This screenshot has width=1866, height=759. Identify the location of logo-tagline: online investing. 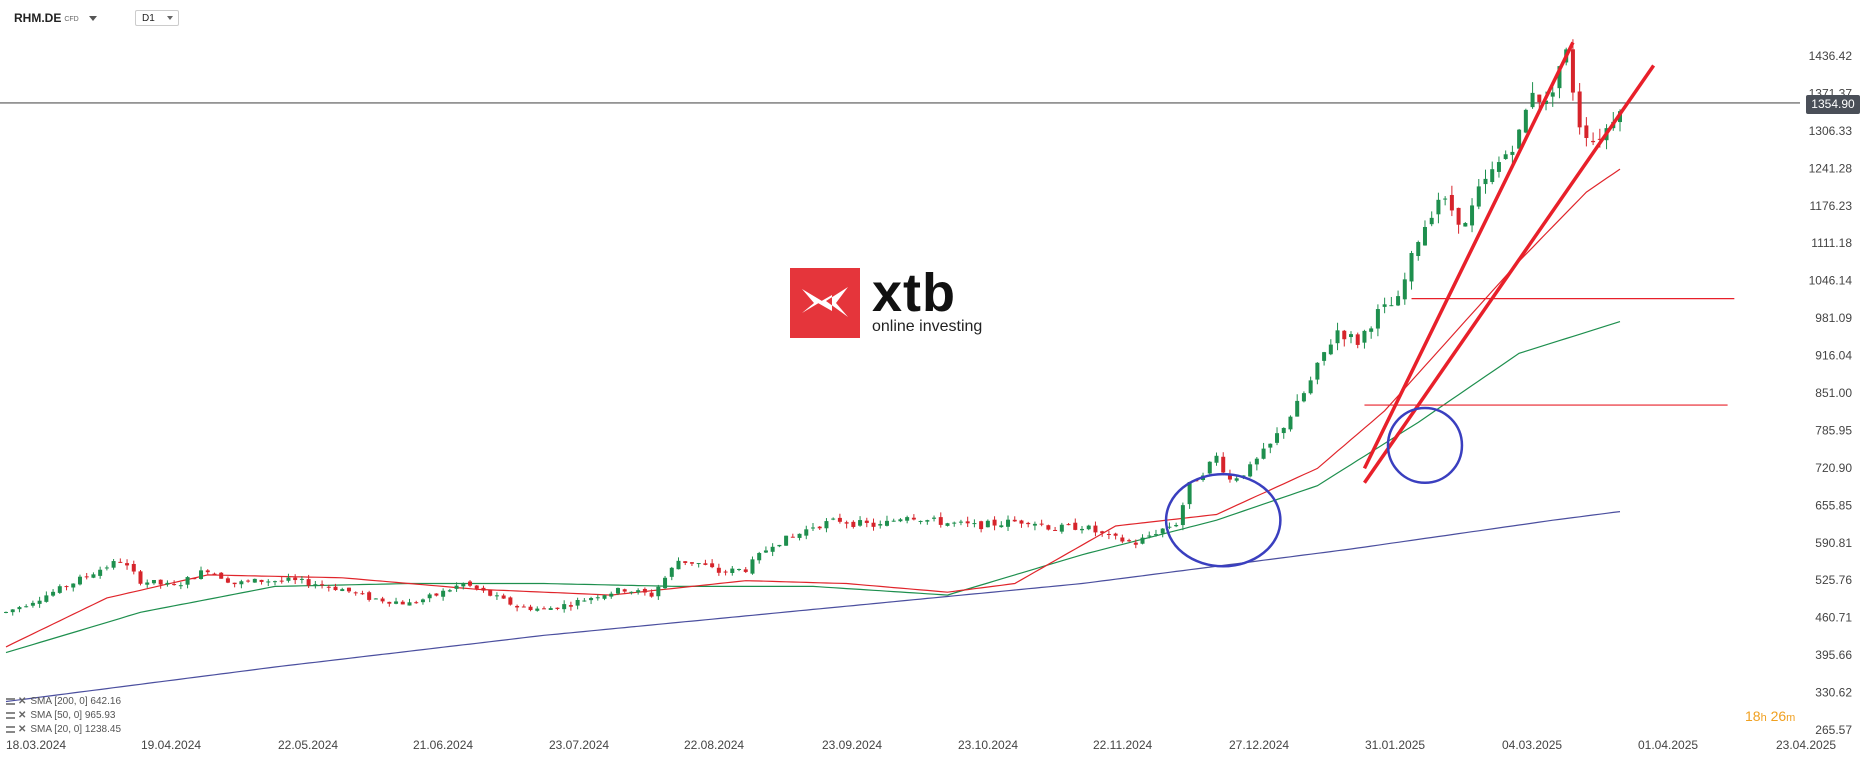
(927, 326).